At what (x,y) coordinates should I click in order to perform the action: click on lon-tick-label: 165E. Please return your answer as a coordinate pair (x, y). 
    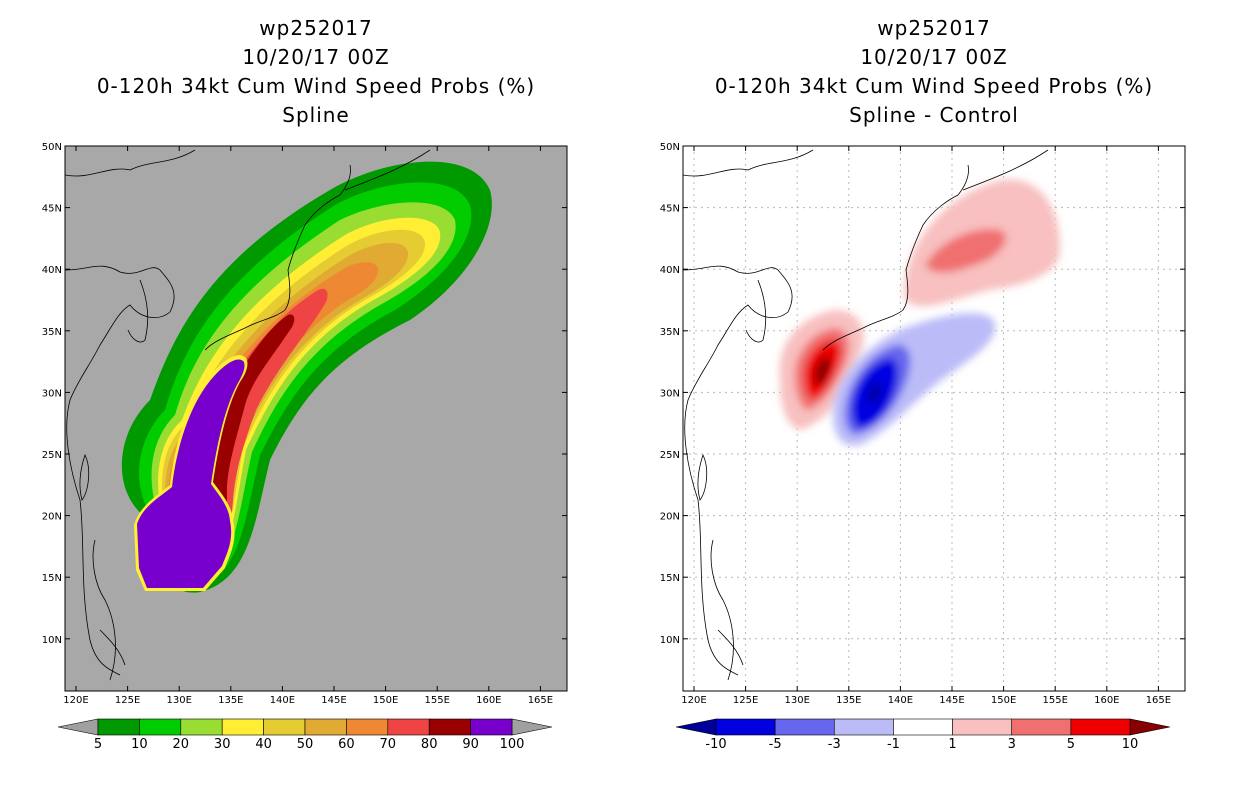
    Looking at the image, I should click on (540, 700).